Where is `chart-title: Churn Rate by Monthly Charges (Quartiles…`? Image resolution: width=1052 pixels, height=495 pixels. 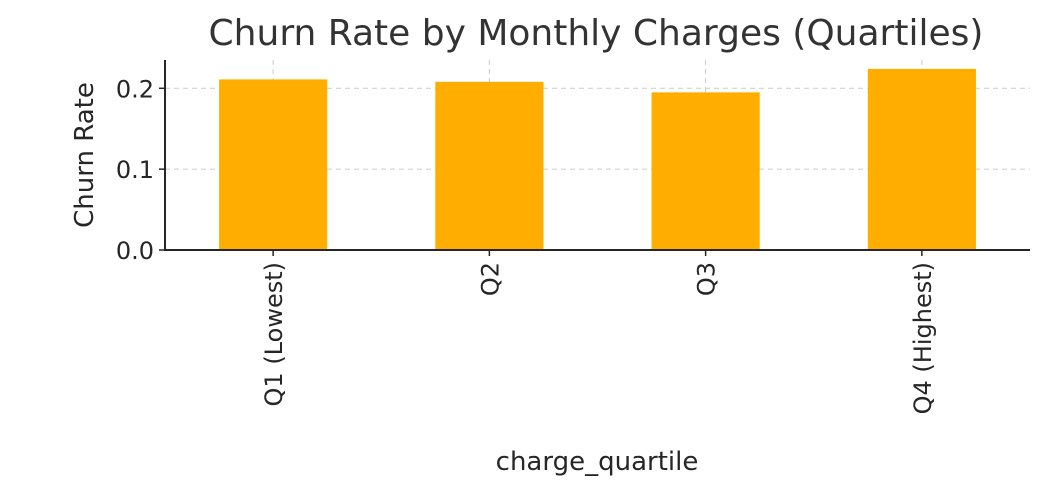
chart-title: Churn Rate by Monthly Charges (Quartiles… is located at coordinates (596, 33).